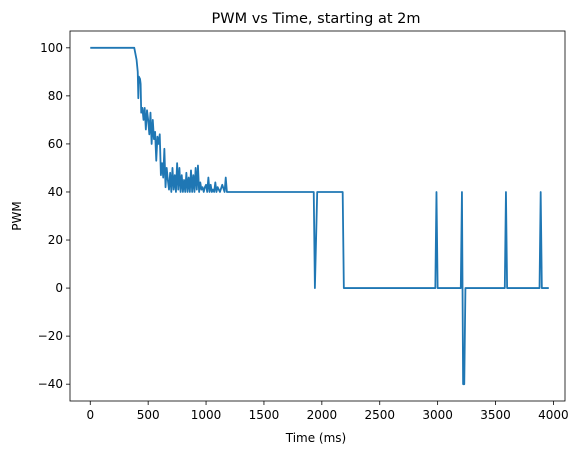 The width and height of the screenshot is (574, 455). I want to click on y-tick-label: 40, so click(55, 192).